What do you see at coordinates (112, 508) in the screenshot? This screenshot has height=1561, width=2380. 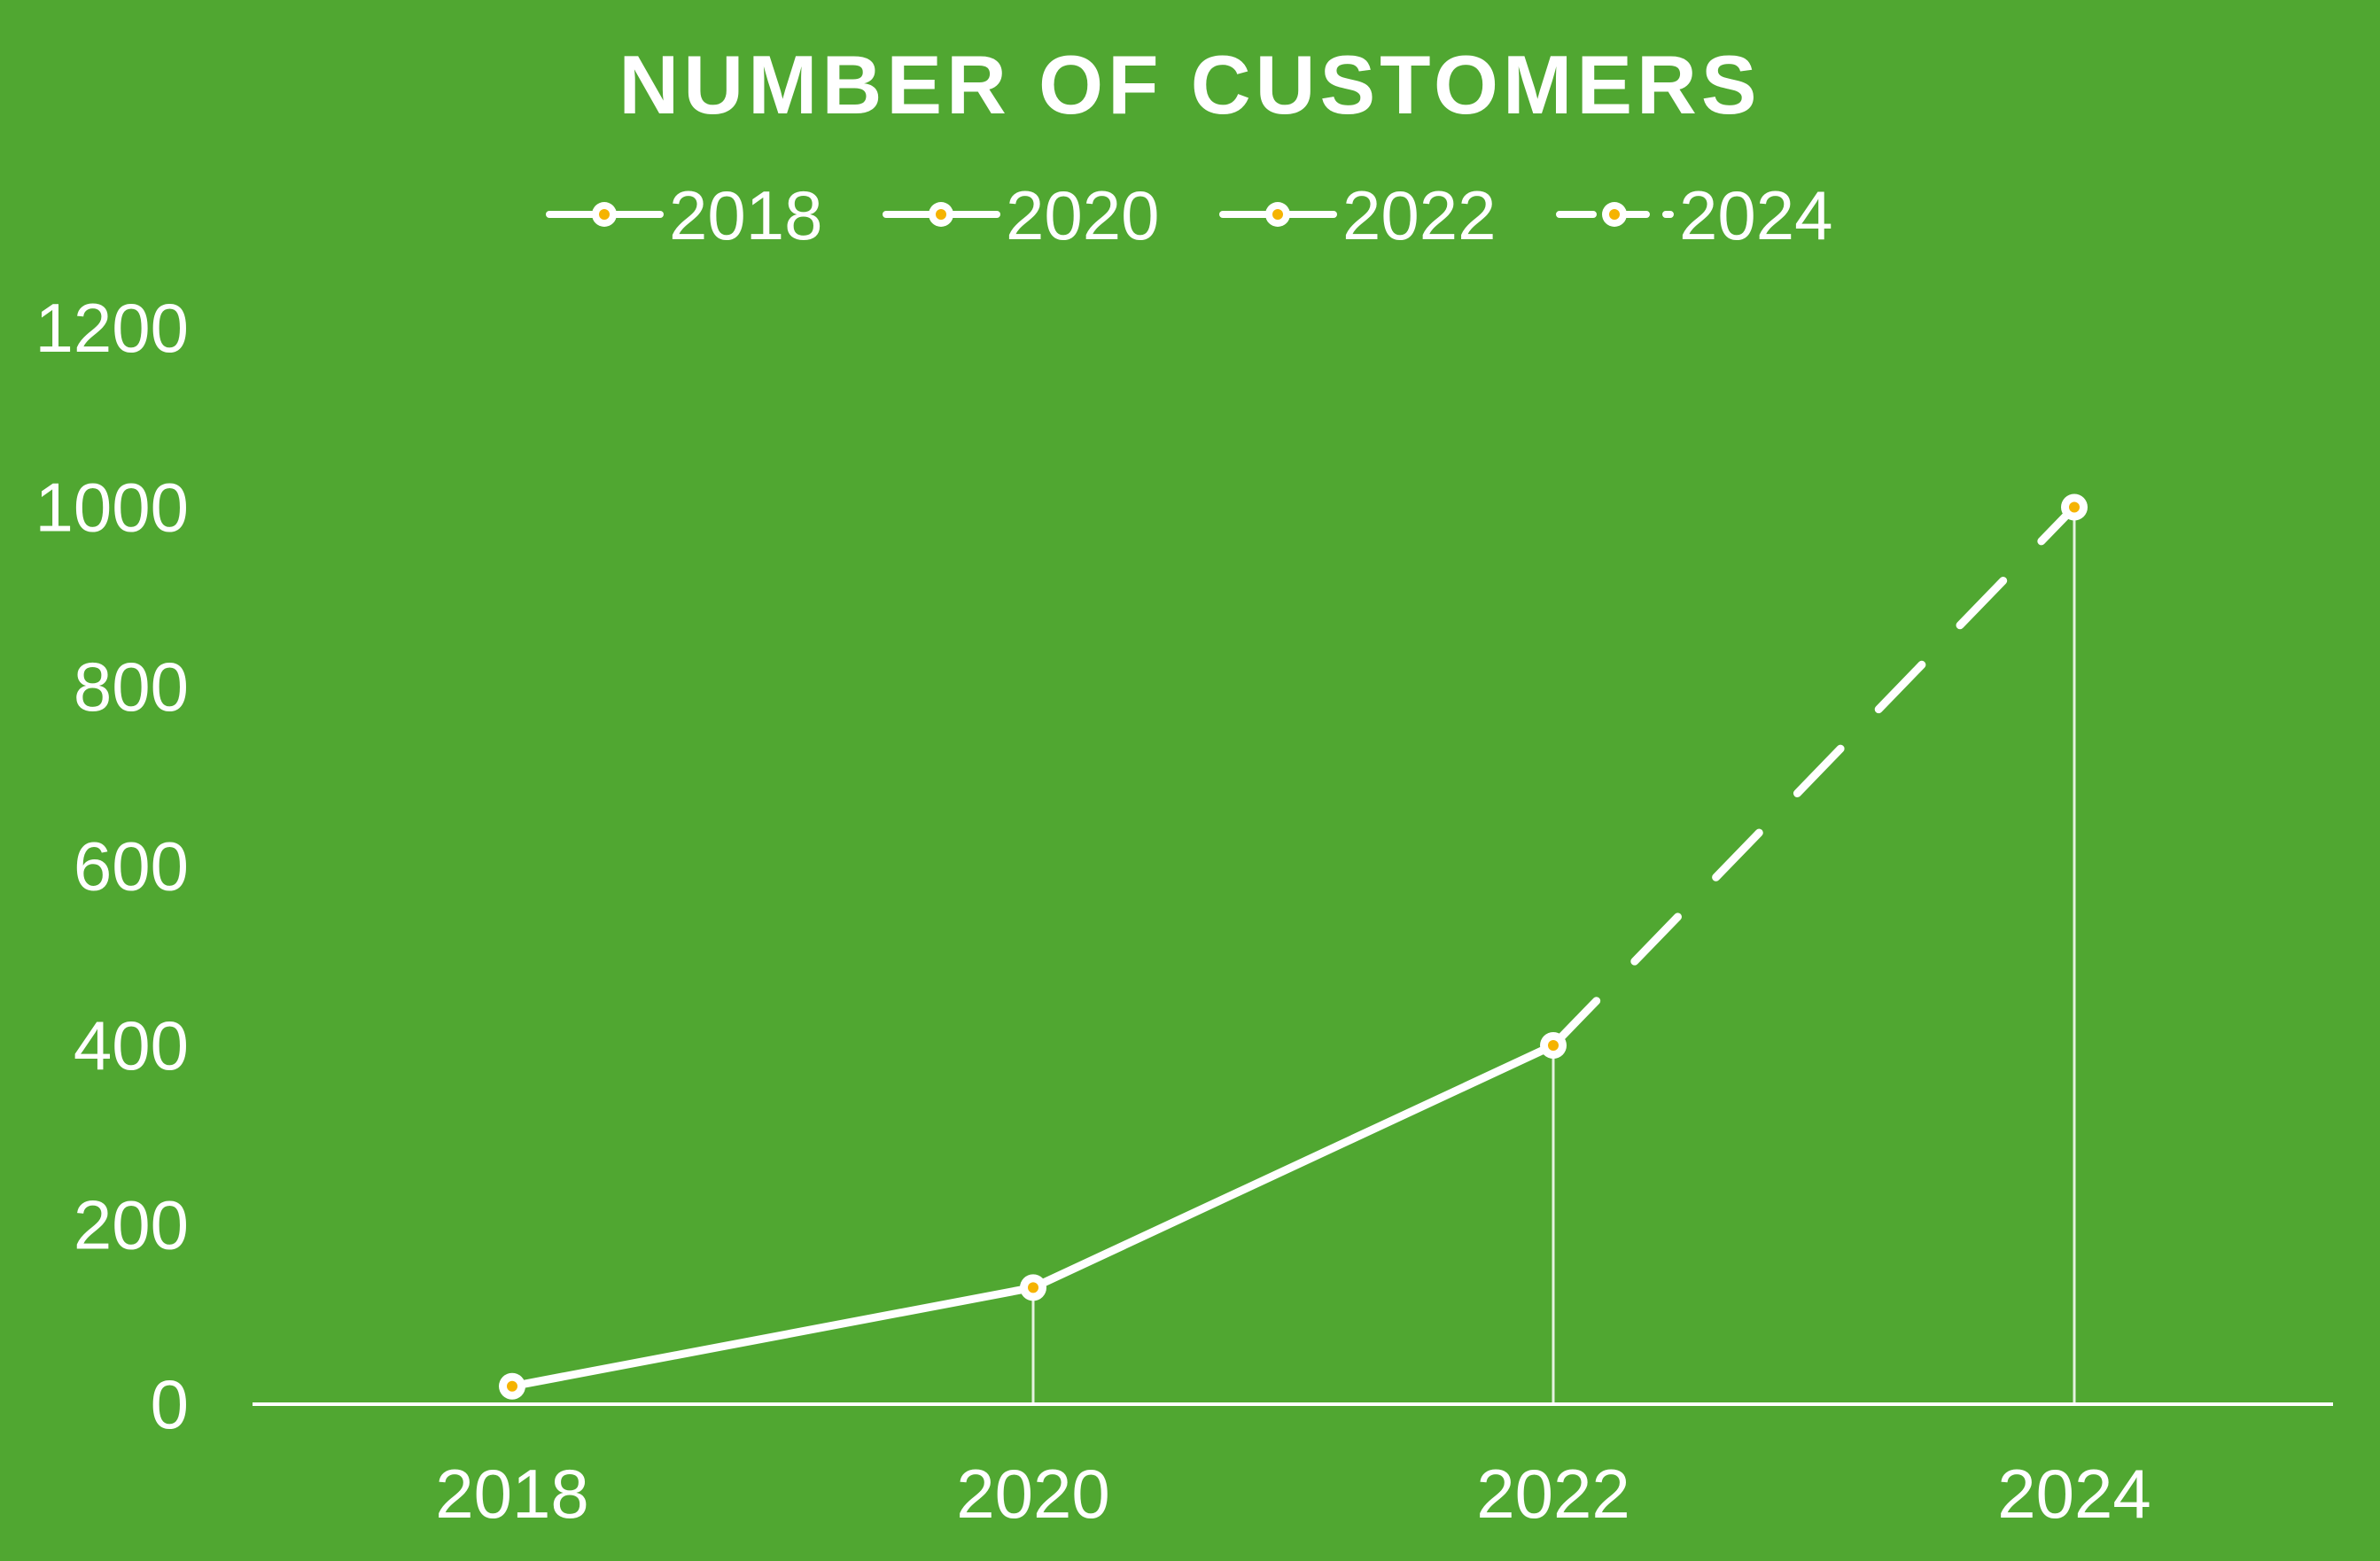 I see `y-tick-label: 1000` at bounding box center [112, 508].